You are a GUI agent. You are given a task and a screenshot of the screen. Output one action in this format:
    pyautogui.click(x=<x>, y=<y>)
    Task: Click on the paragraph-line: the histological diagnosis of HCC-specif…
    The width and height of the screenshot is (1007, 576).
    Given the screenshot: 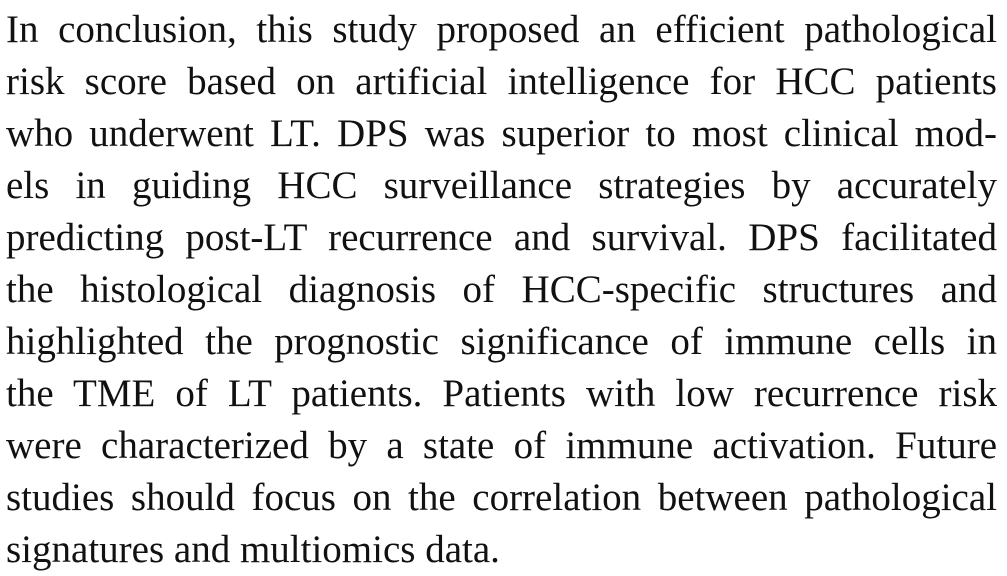 What is the action you would take?
    pyautogui.click(x=501, y=289)
    